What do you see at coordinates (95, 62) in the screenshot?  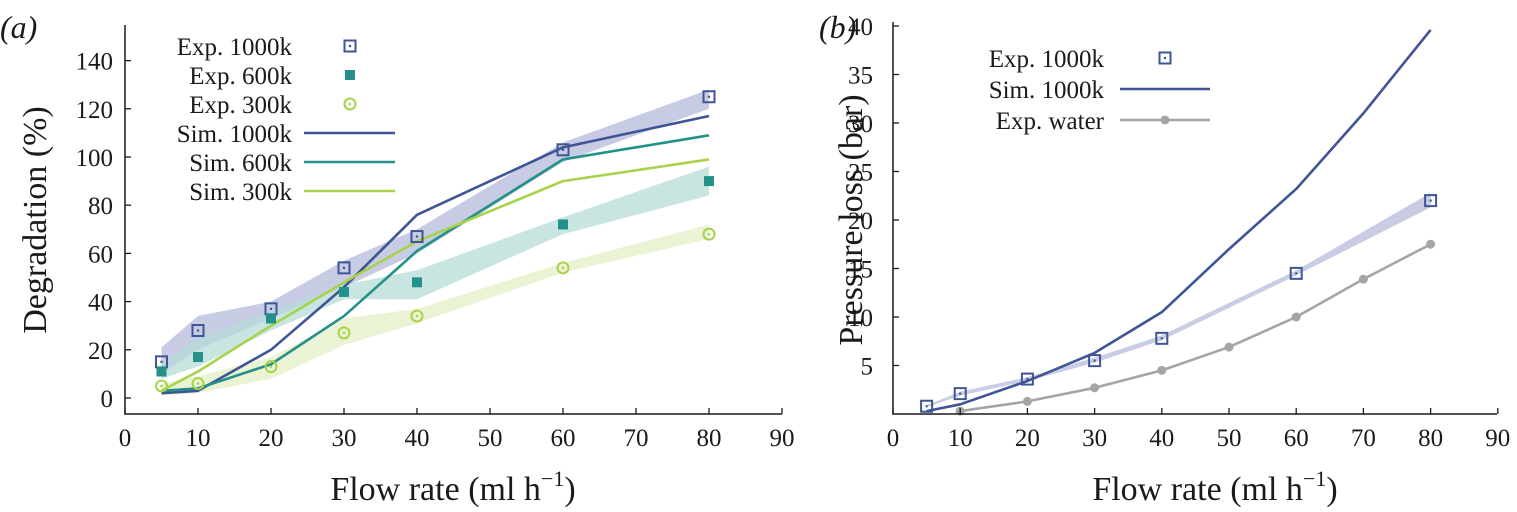 I see `y-tick-label: 140` at bounding box center [95, 62].